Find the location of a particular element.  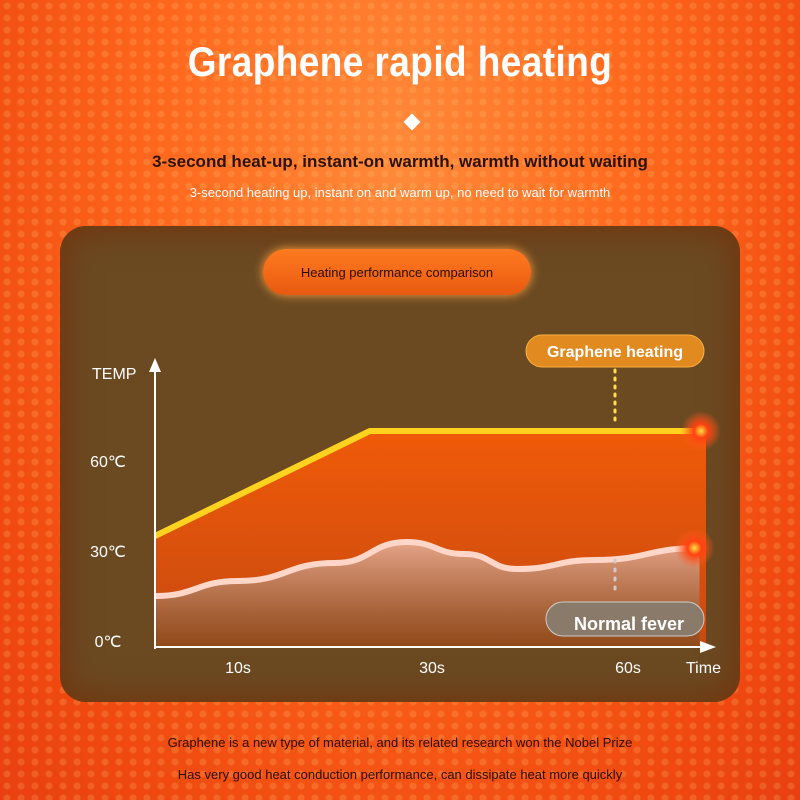

series-line-graphene is located at coordinates (429, 483).